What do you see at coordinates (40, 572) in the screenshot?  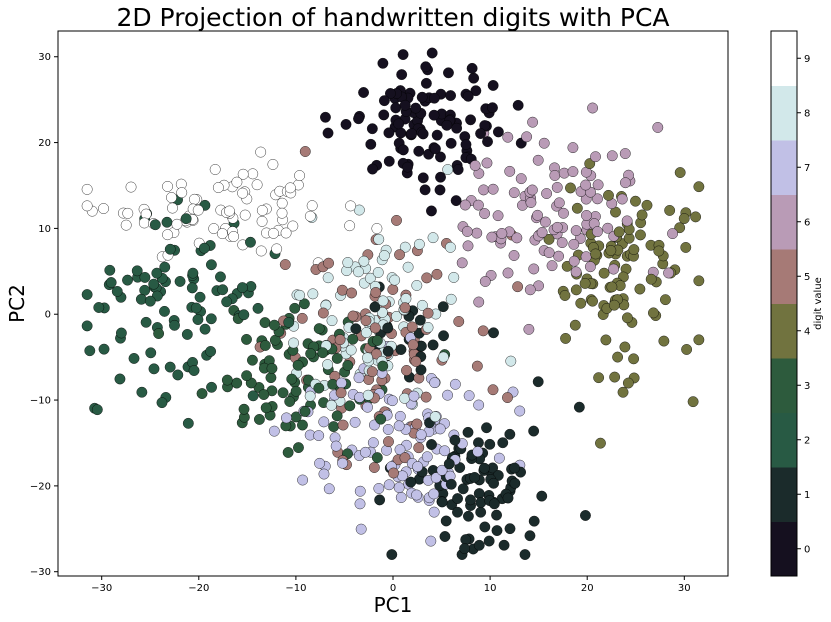 I see `y-tick-label: −30` at bounding box center [40, 572].